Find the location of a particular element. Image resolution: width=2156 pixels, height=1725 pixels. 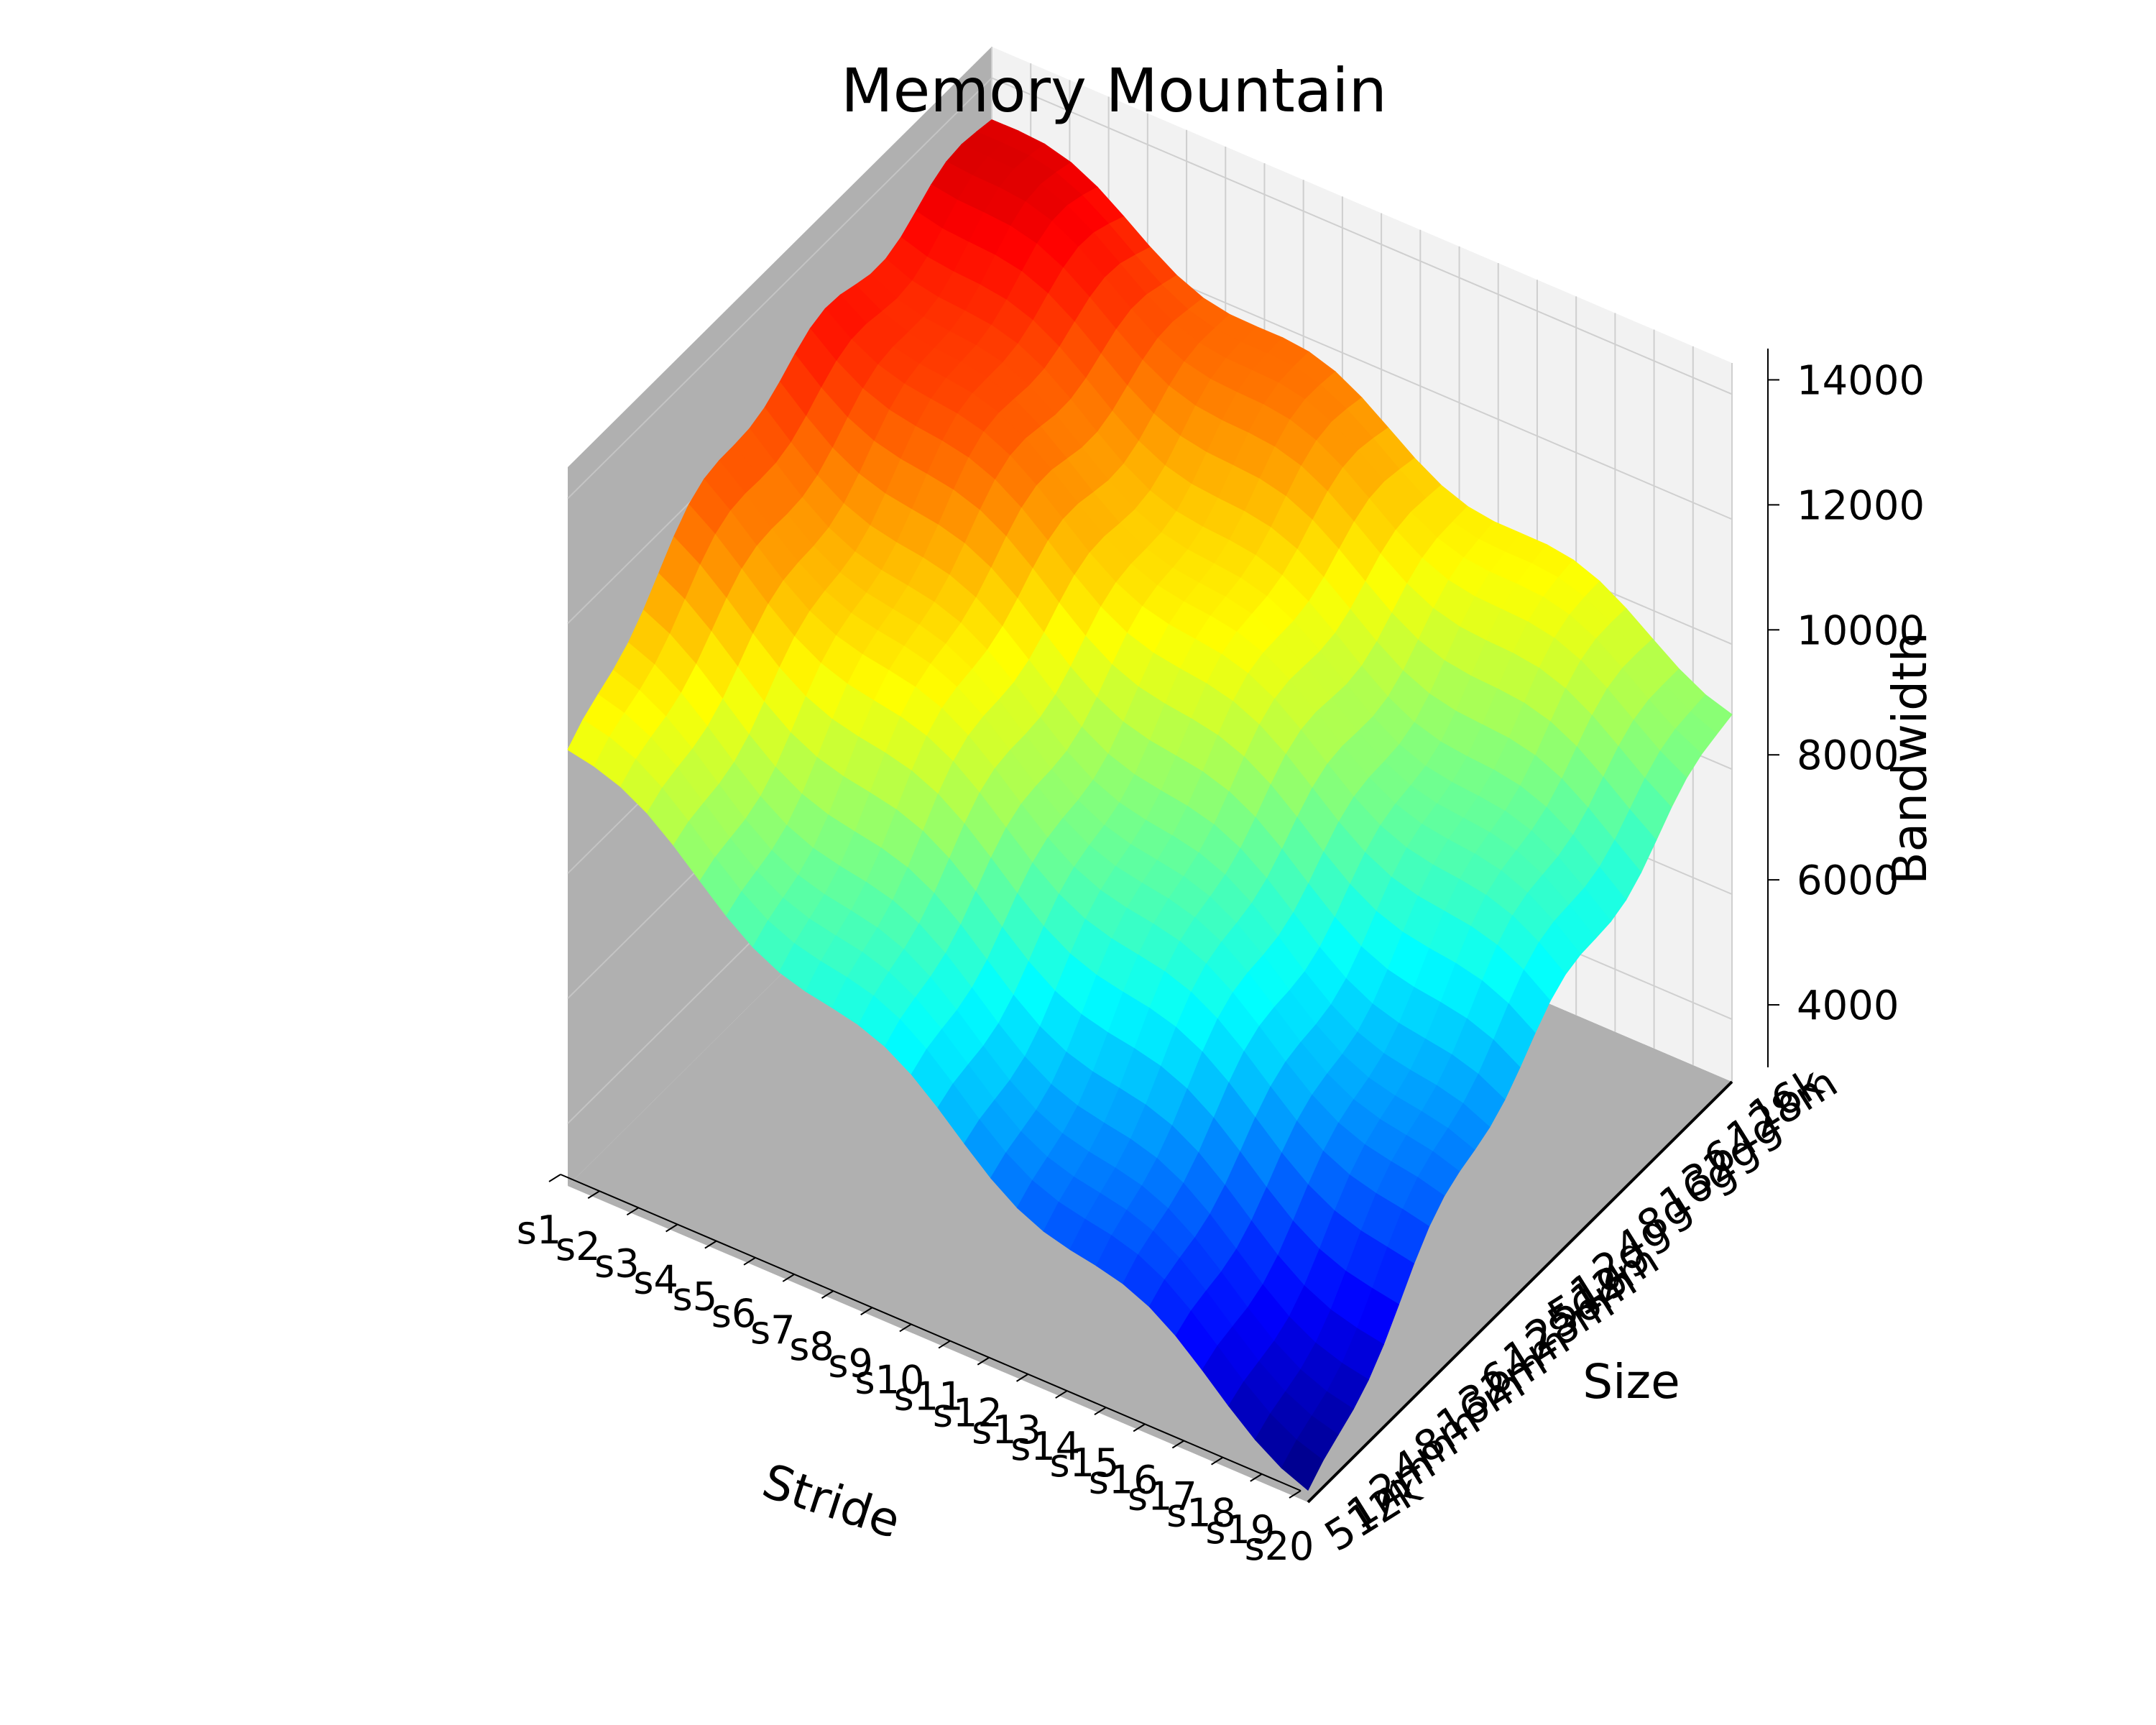

surface-patch is located at coordinates (1302, 1465).